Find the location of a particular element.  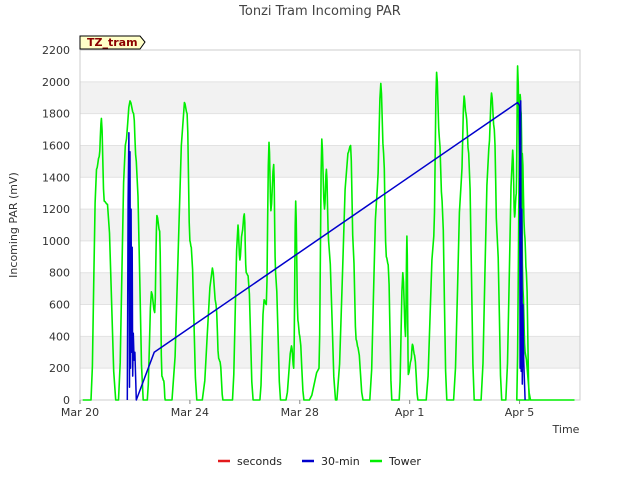

y-tick-label: 200 is located at coordinates (59, 368).